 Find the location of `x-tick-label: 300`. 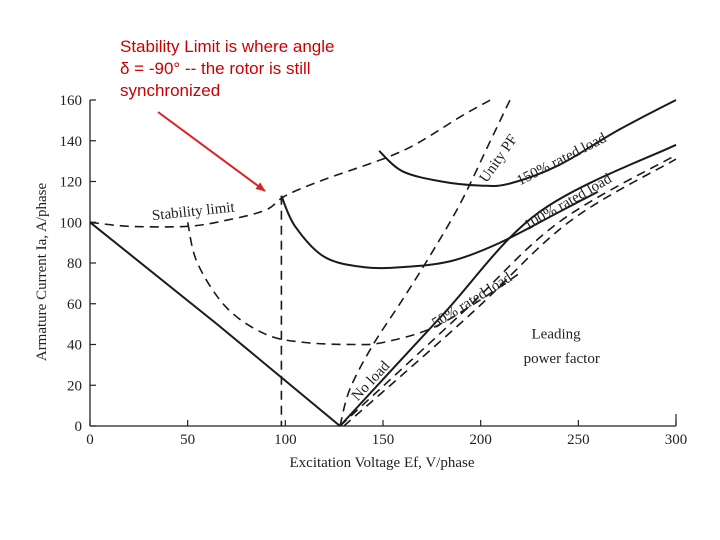

x-tick-label: 300 is located at coordinates (676, 440).